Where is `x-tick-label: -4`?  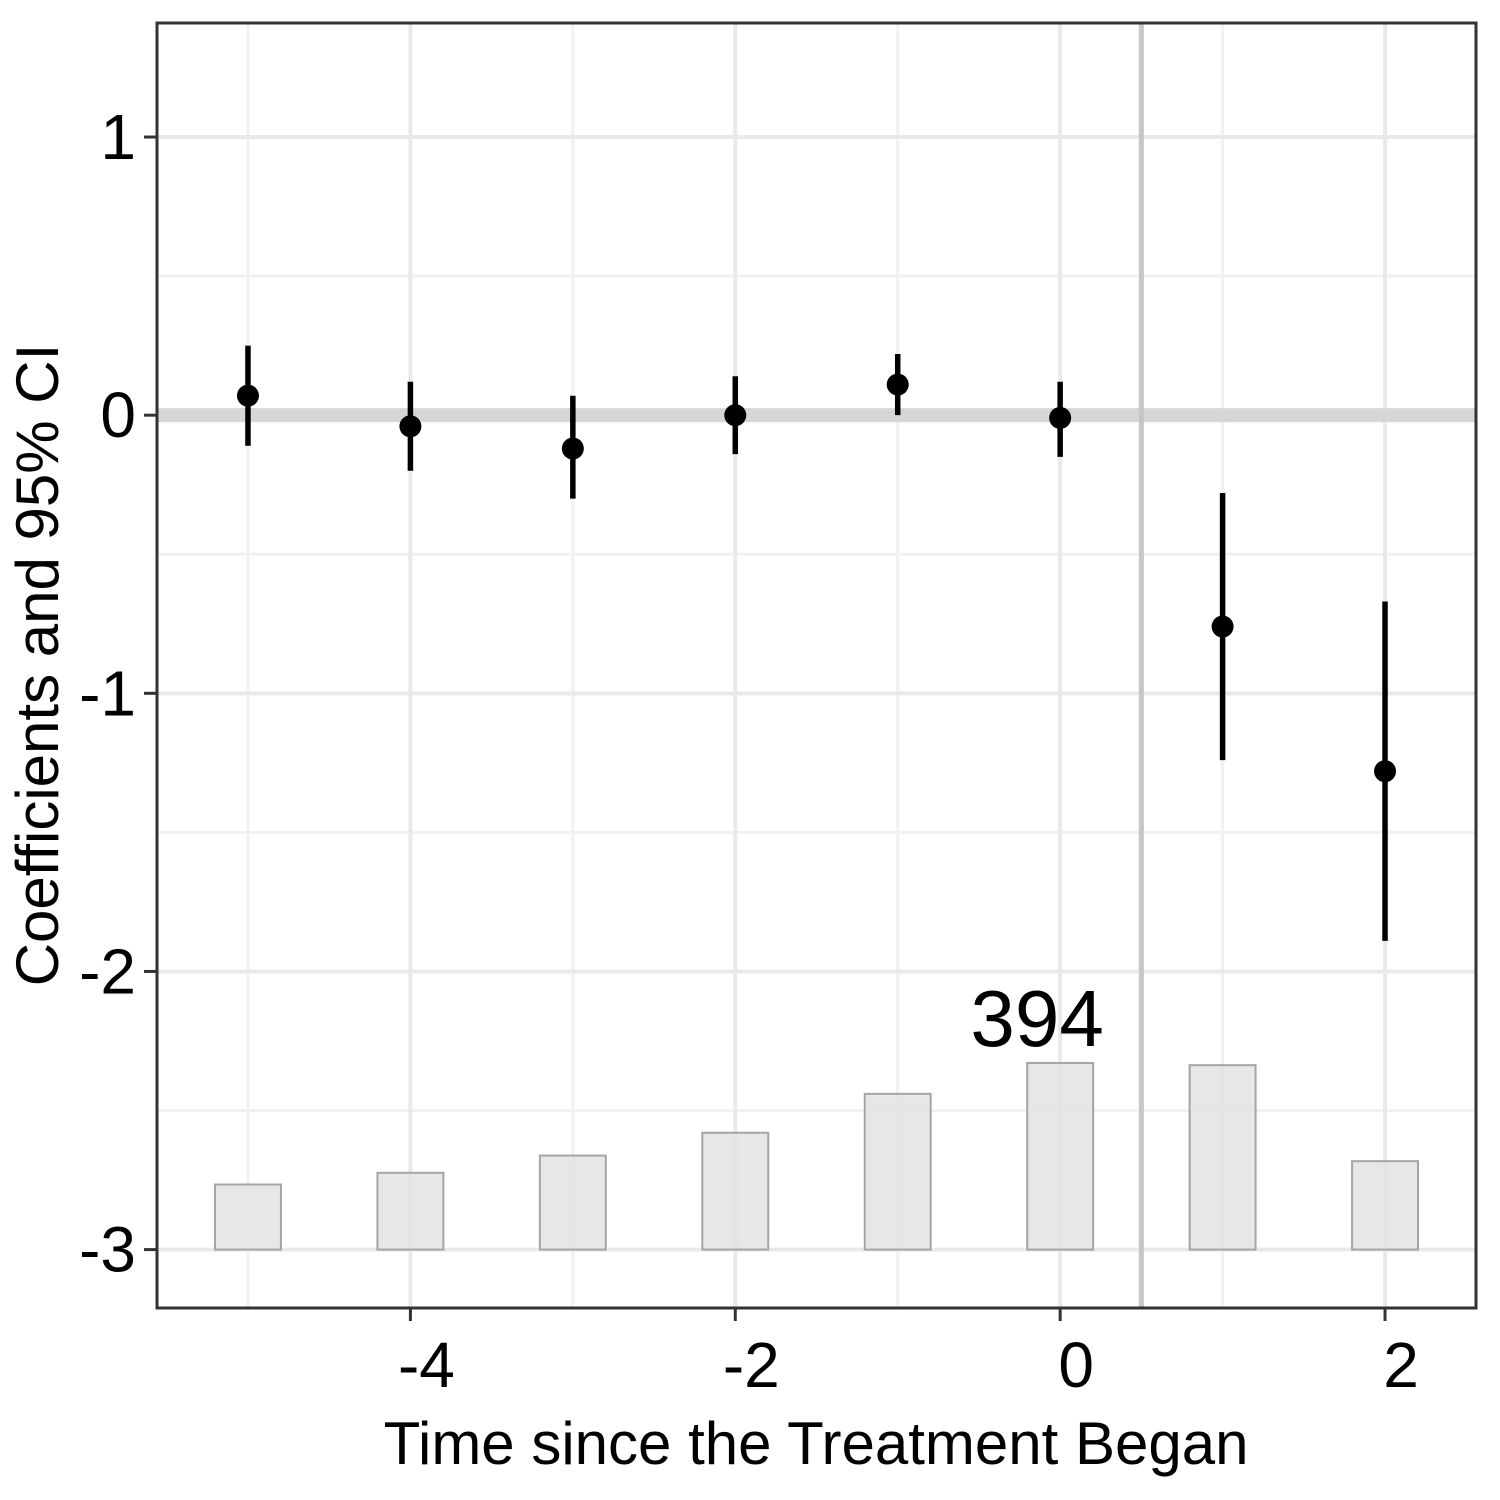
x-tick-label: -4 is located at coordinates (426, 1365).